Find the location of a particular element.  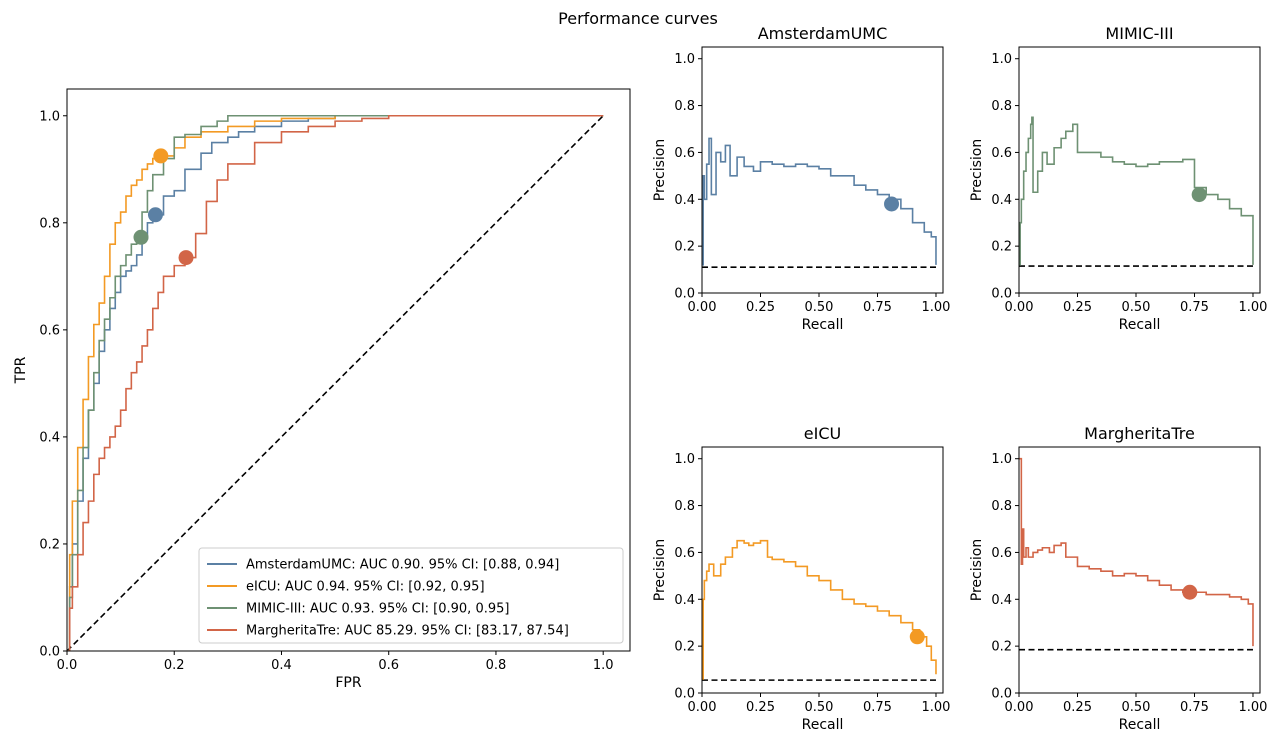

series-line-mimic-iii is located at coordinates (1136, 191).